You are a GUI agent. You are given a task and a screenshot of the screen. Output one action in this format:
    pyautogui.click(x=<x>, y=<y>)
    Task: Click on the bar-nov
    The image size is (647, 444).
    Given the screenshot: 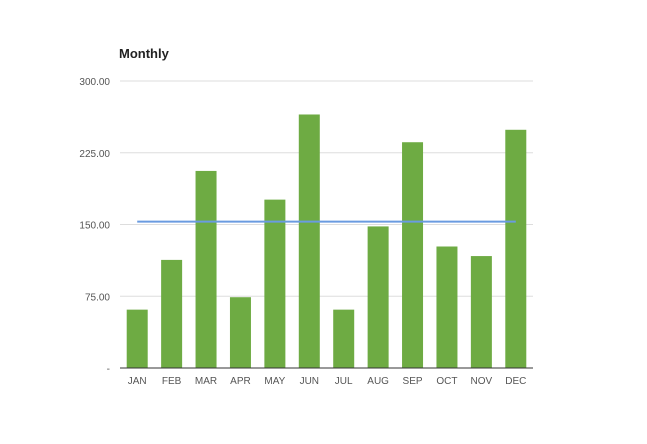 What is the action you would take?
    pyautogui.click(x=481, y=312)
    